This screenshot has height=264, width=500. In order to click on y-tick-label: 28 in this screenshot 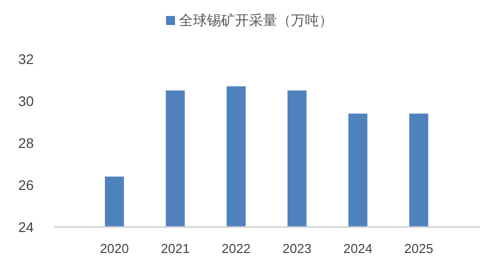, I will do `click(26, 143)`.